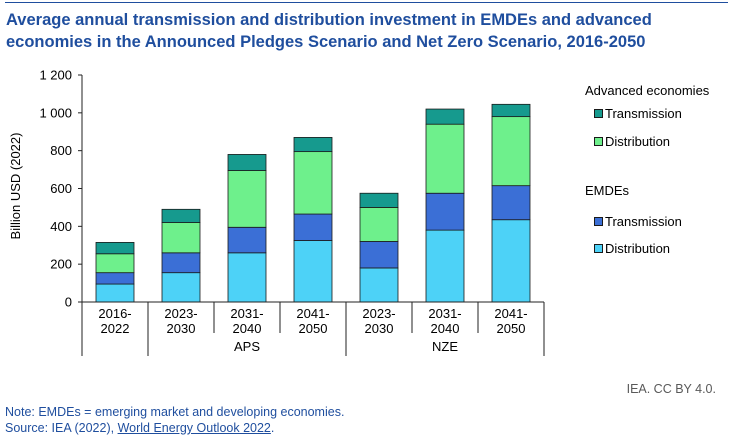  I want to click on license-credit: IEA. CC BY 4.0., so click(671, 389).